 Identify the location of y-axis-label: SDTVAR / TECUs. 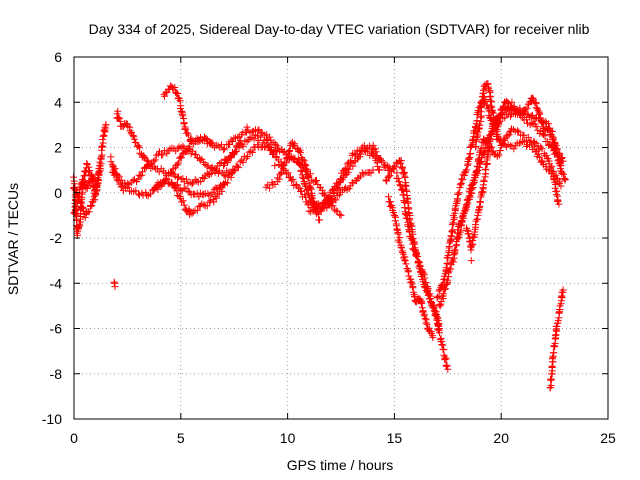
(13, 239).